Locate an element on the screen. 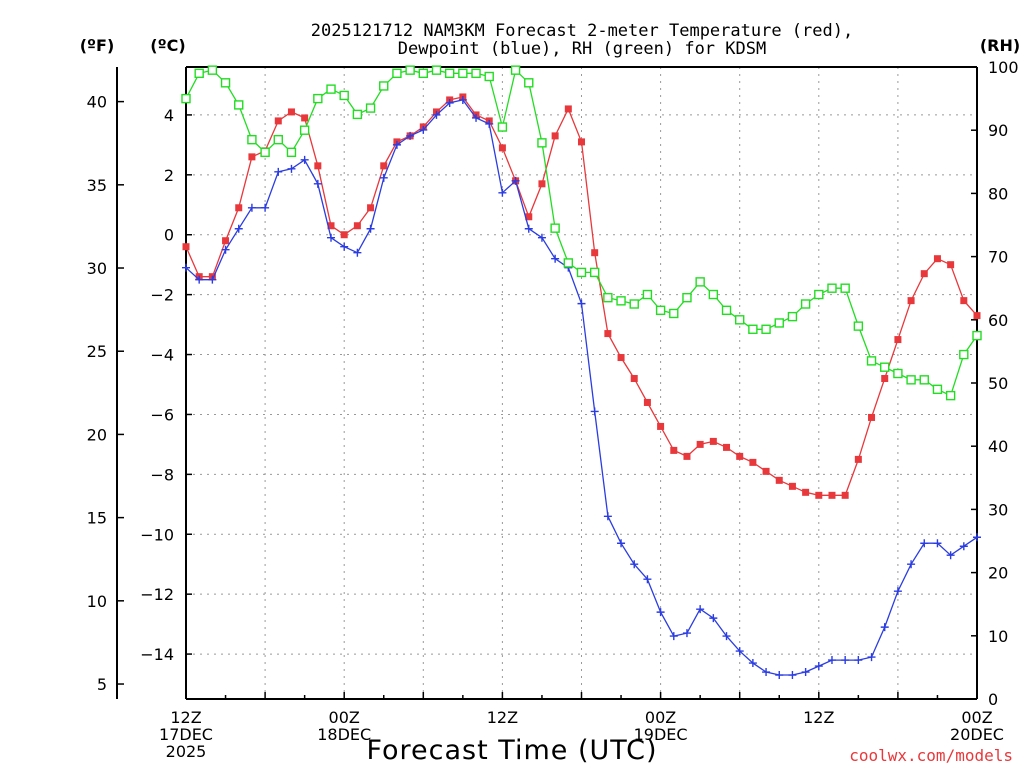 This screenshot has height=768, width=1024. chart-title-line-2: Dewpoint (blue), RH (green) for KDSM is located at coordinates (582, 49).